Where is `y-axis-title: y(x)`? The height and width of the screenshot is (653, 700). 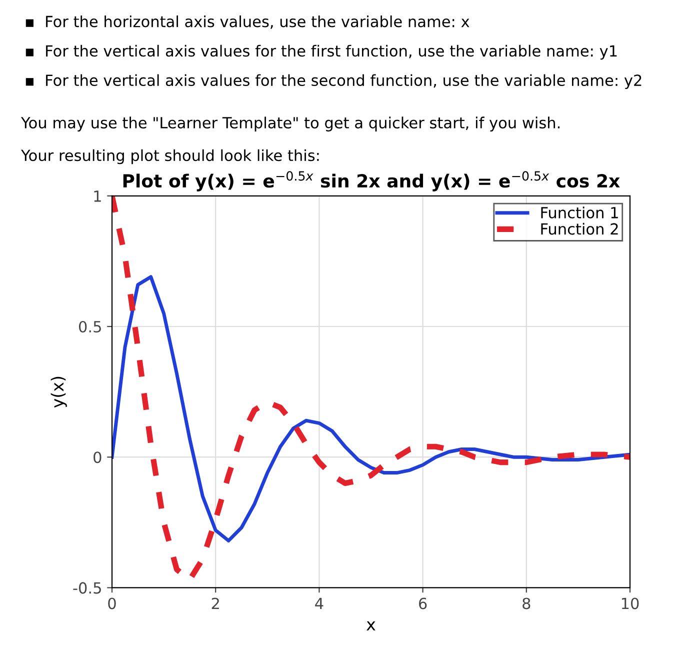
y-axis-title: y(x) is located at coordinates (58, 392).